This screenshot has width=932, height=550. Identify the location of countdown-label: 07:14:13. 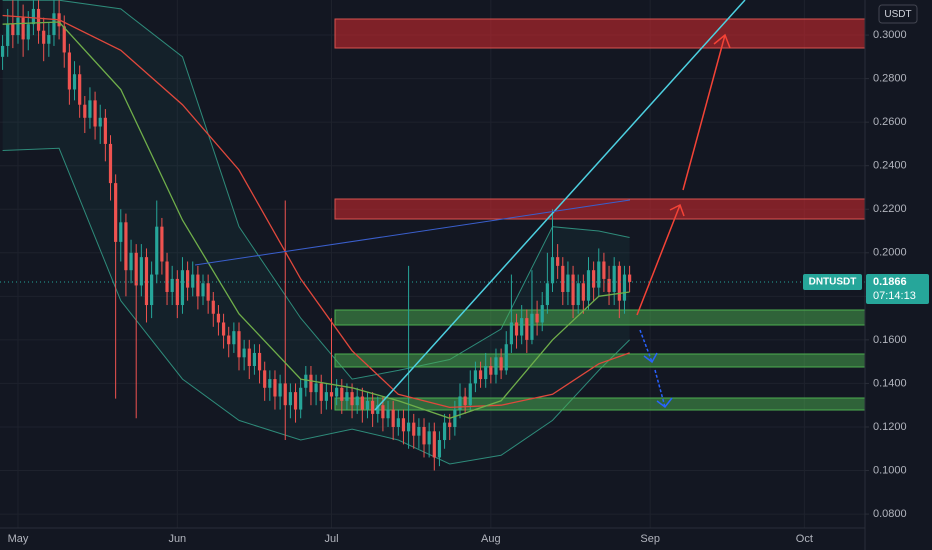
(894, 296).